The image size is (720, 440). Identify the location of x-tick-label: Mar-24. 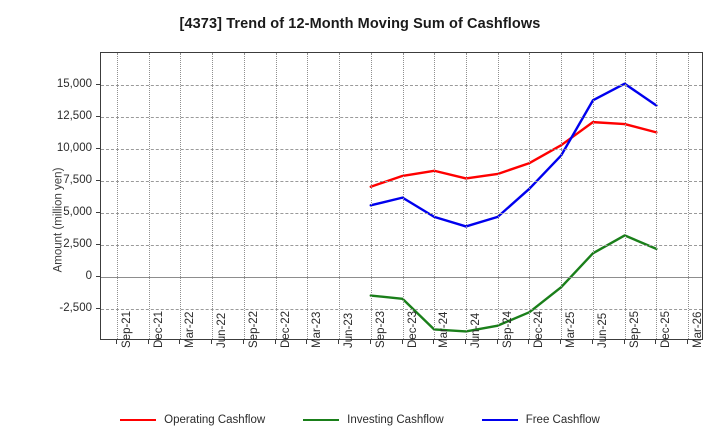
(444, 329).